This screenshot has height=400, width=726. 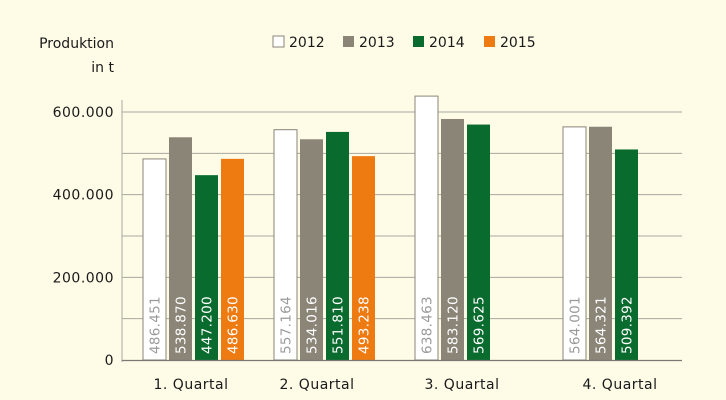 What do you see at coordinates (447, 43) in the screenshot?
I see `legend-label-2014: 2014` at bounding box center [447, 43].